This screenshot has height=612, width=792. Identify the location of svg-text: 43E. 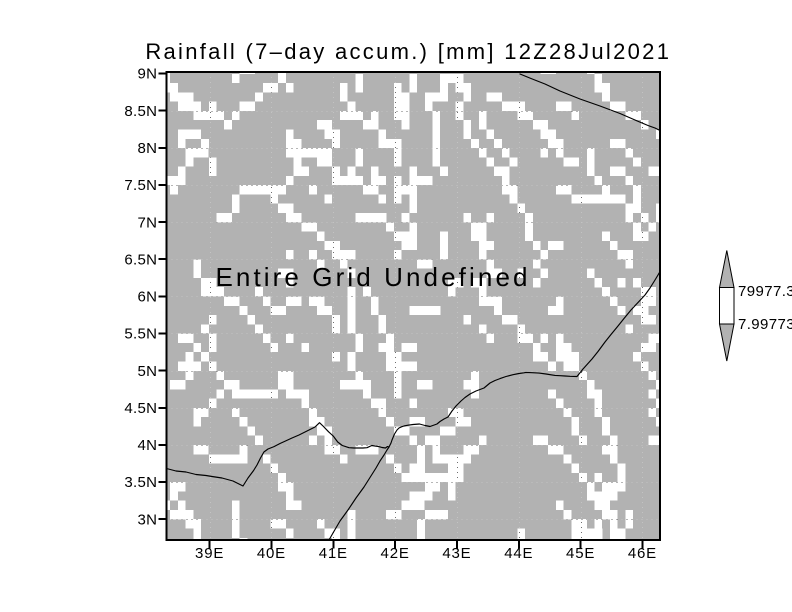
(456, 553).